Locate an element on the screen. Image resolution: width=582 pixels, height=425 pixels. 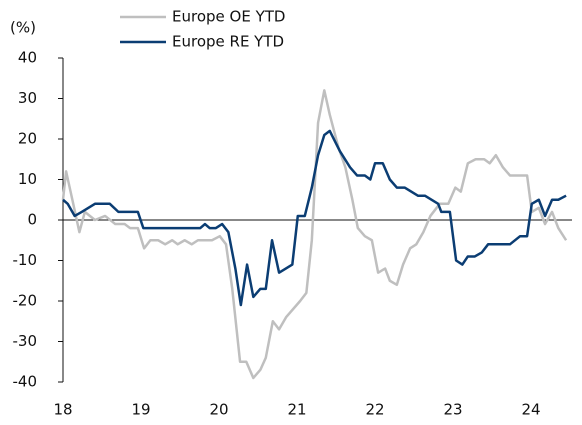
y-tick-label: 40 is located at coordinates (27, 58).